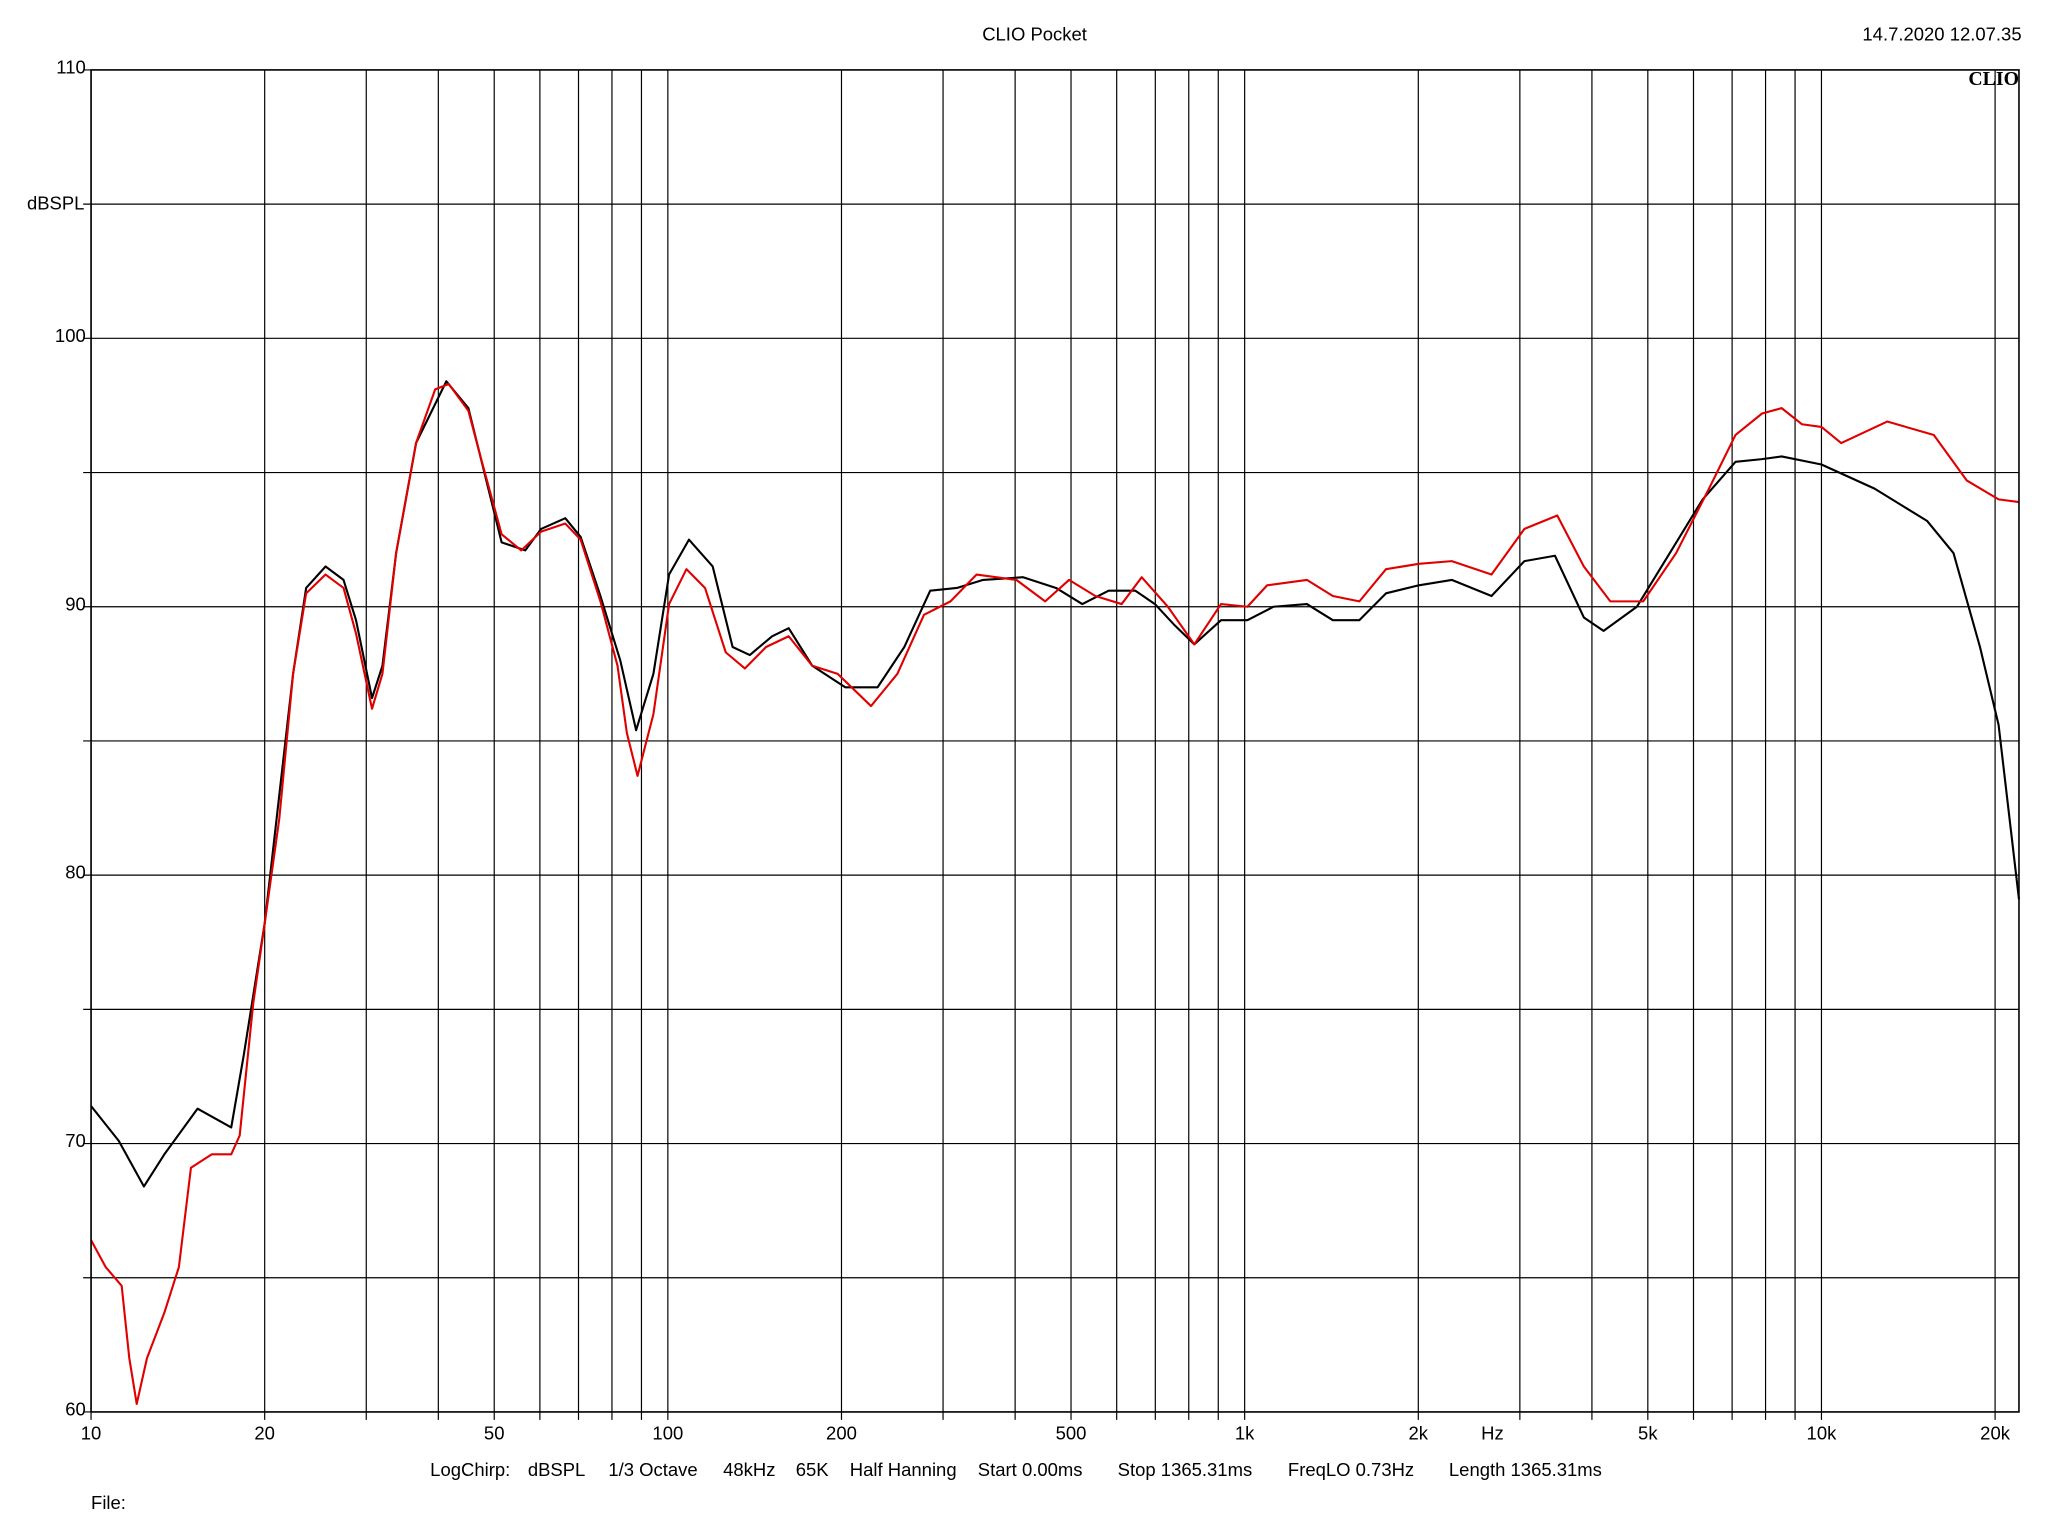 The height and width of the screenshot is (1536, 2048). What do you see at coordinates (749, 1469) in the screenshot?
I see `footer-item: 48kHz` at bounding box center [749, 1469].